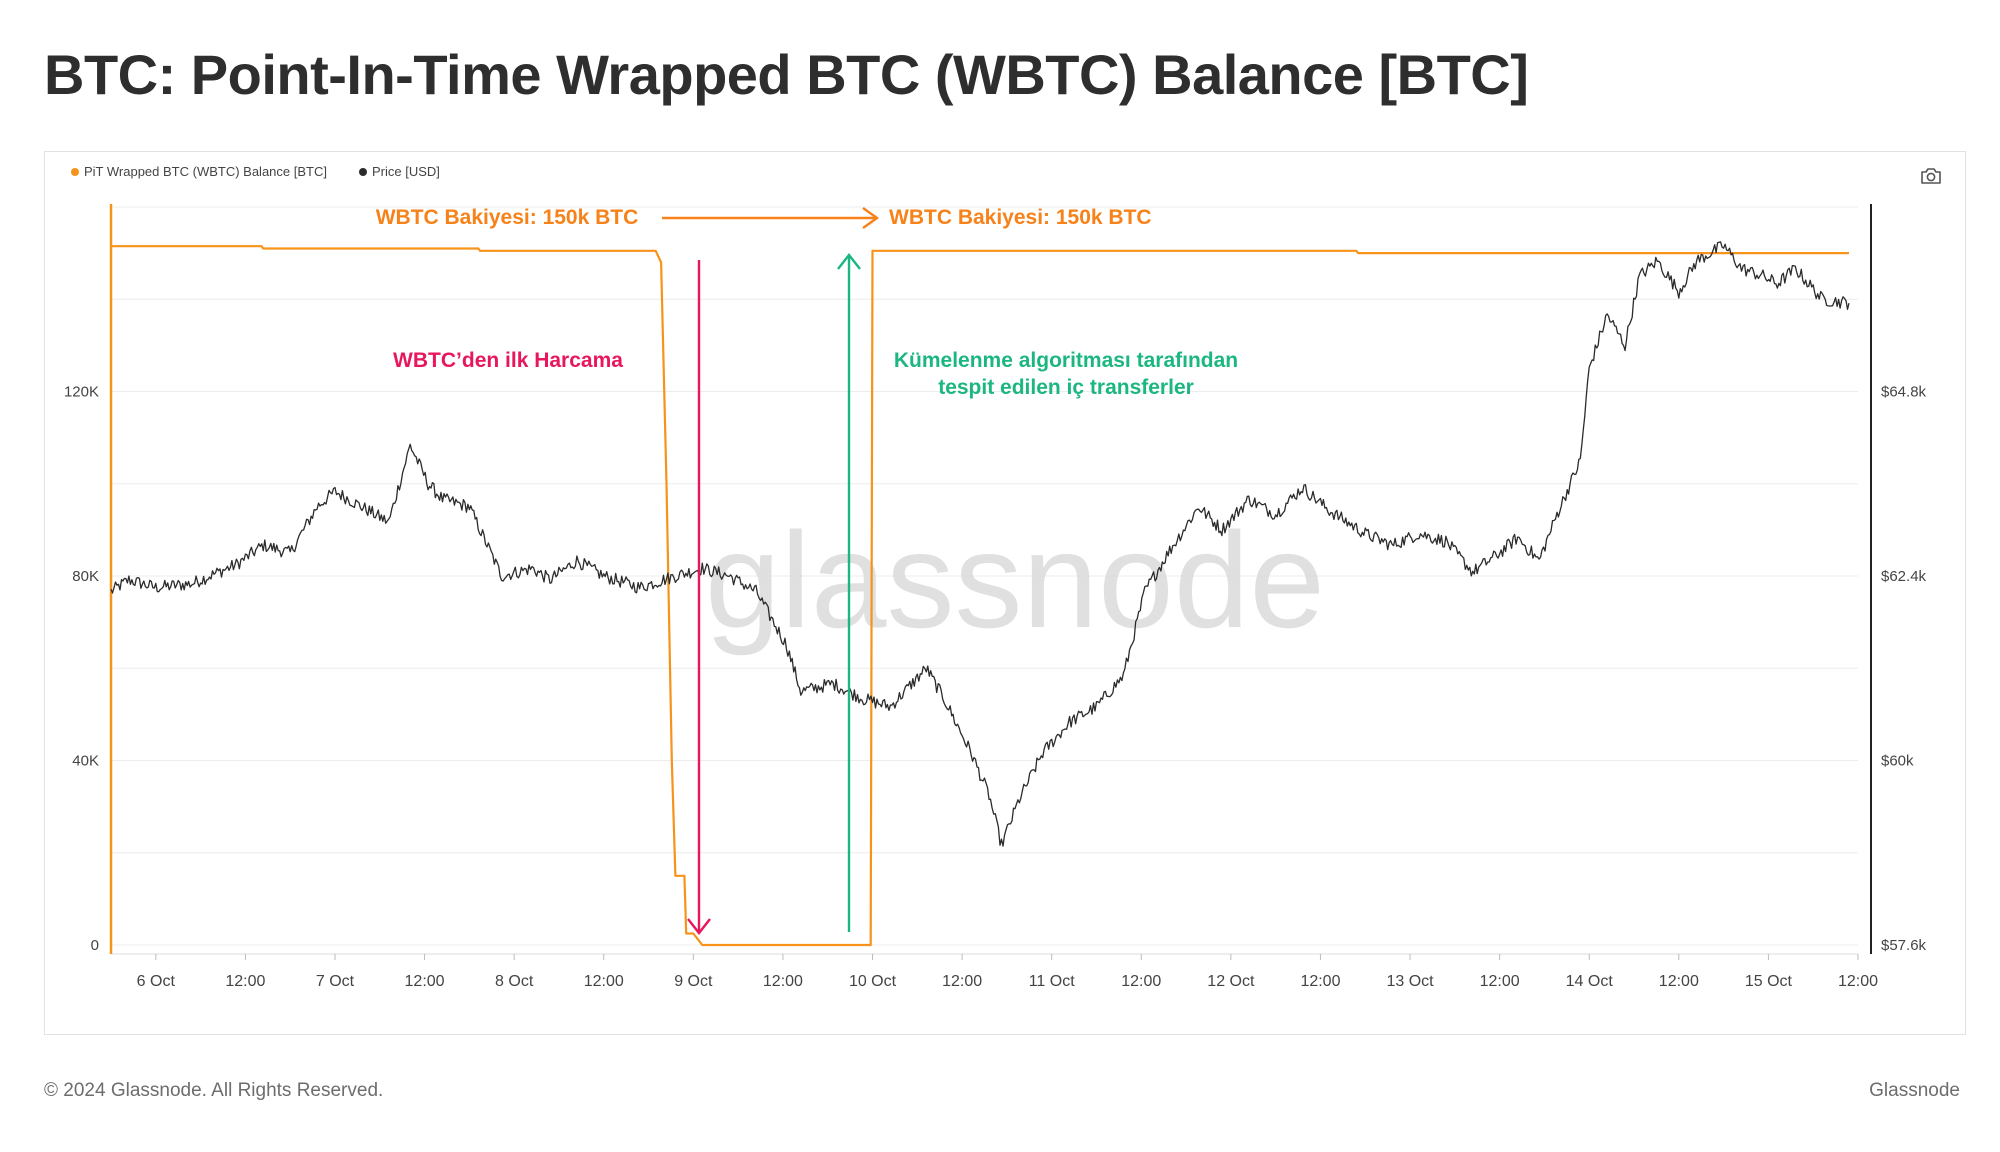  What do you see at coordinates (507, 217) in the screenshot?
I see `annotation-balance-left: WBTC Bakiyesi: 150k BTC` at bounding box center [507, 217].